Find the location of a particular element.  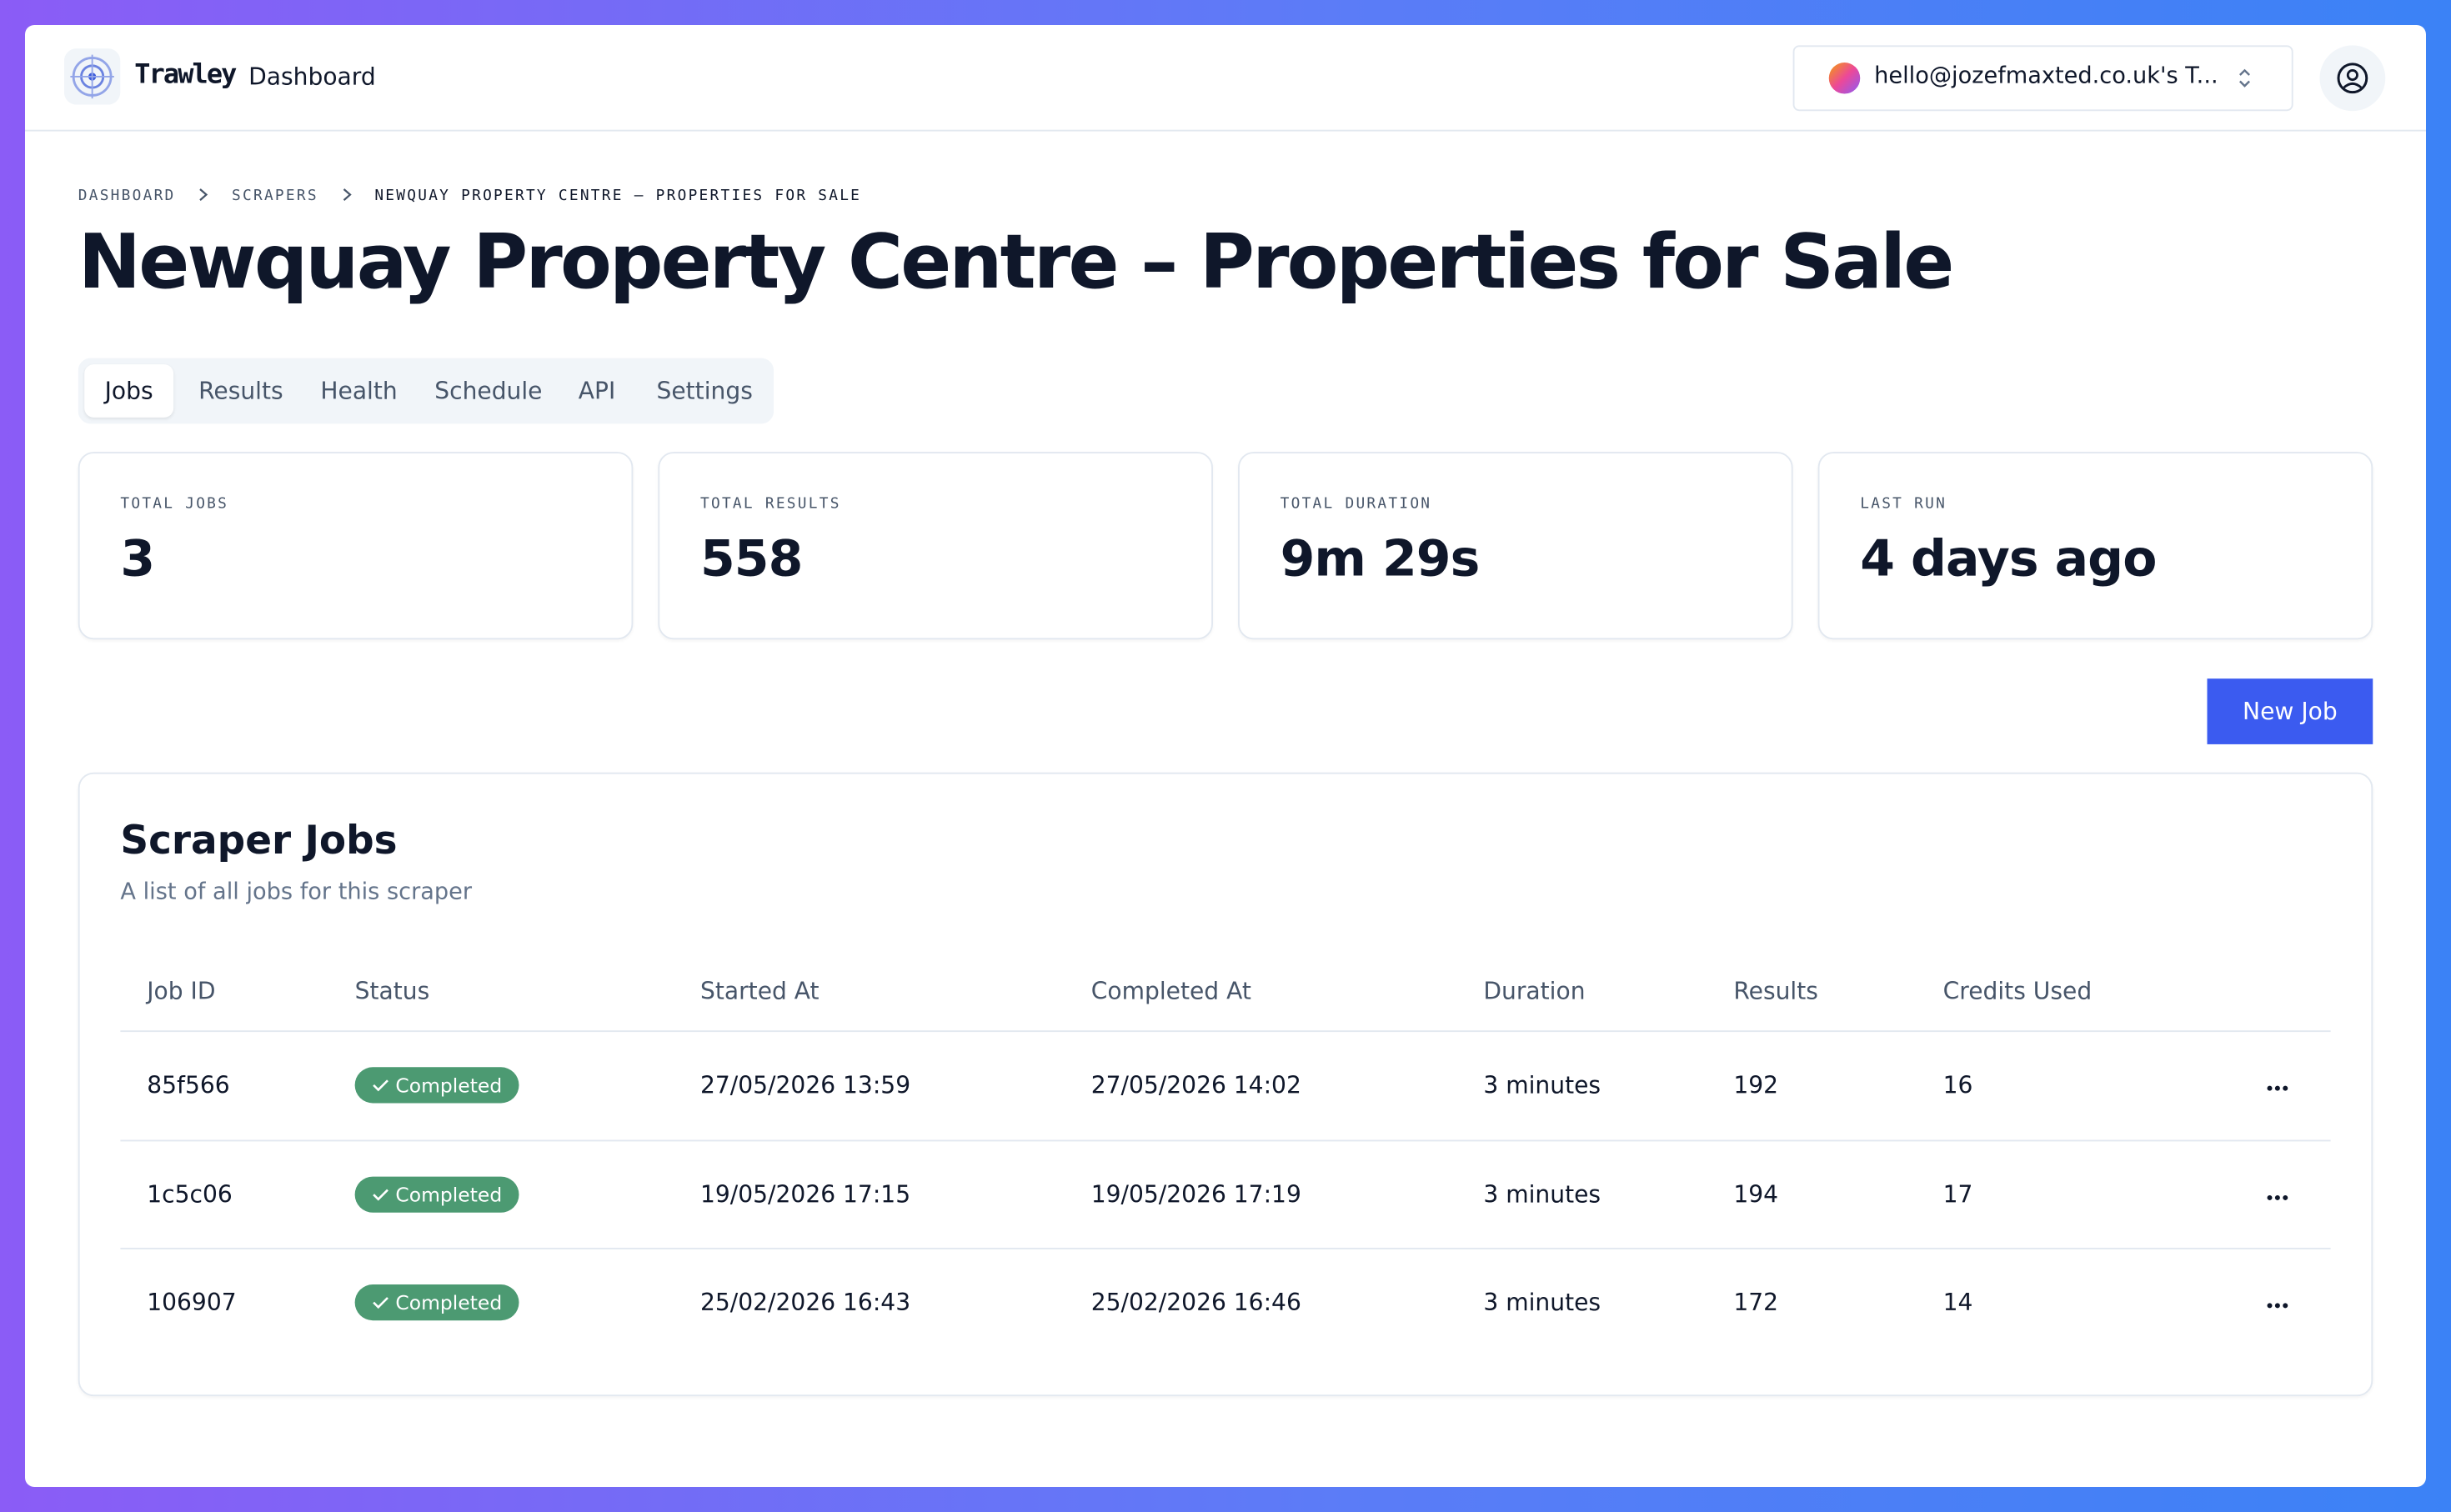

tab-bar: Jobs Results Health Schedule API Settings is located at coordinates (426, 391).